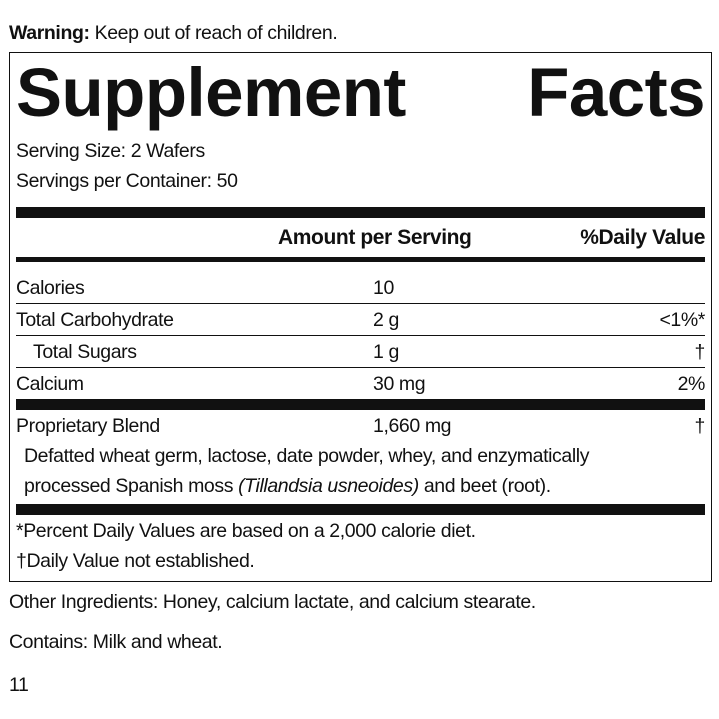 The width and height of the screenshot is (719, 719). Describe the element at coordinates (484, 486) in the screenshot. I see `desc-text: and beet (root).` at that location.